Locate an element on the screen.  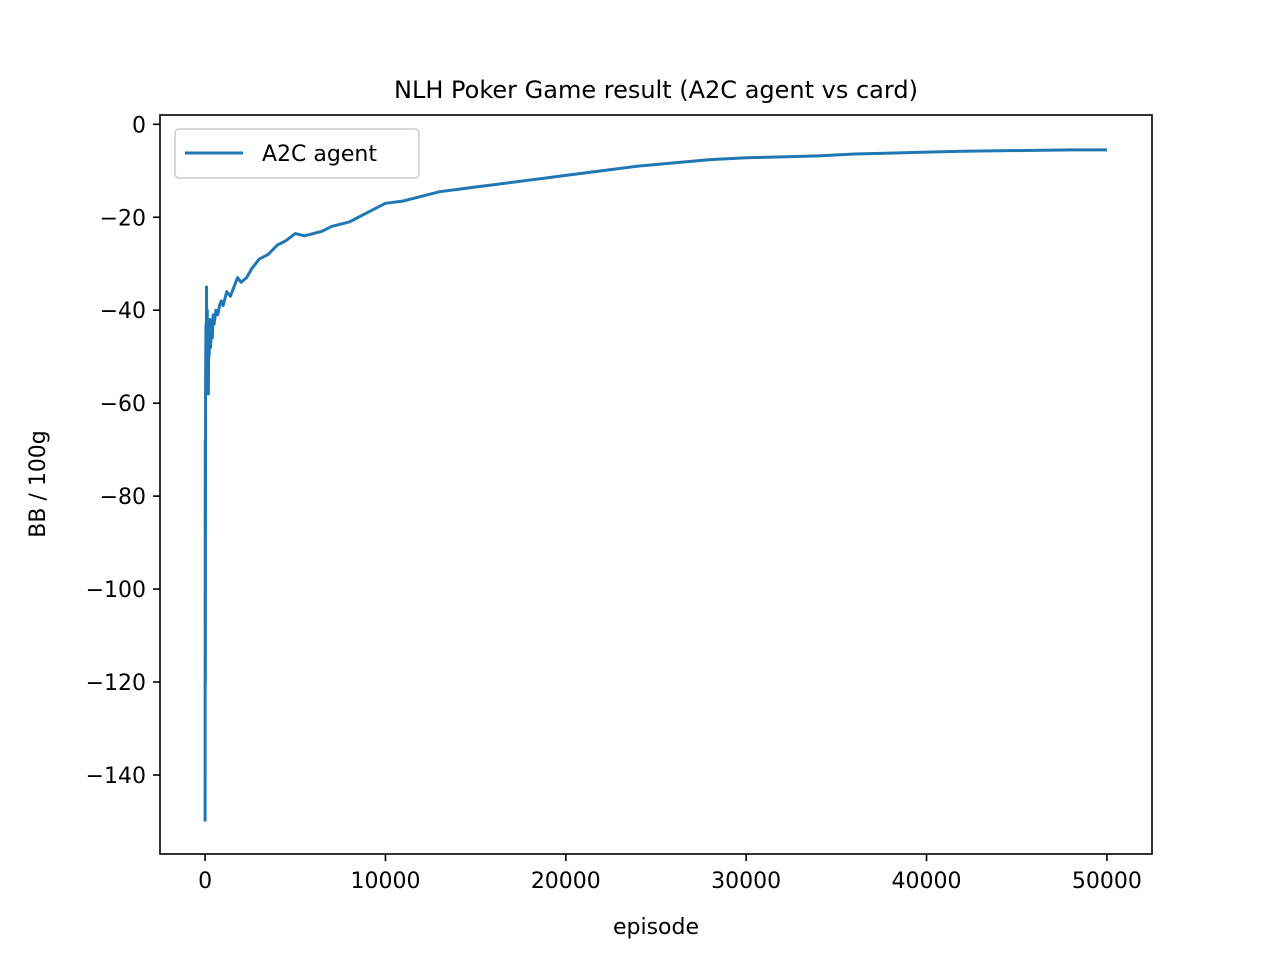
legend-label-a2c-agent: A2C agent is located at coordinates (319, 154).